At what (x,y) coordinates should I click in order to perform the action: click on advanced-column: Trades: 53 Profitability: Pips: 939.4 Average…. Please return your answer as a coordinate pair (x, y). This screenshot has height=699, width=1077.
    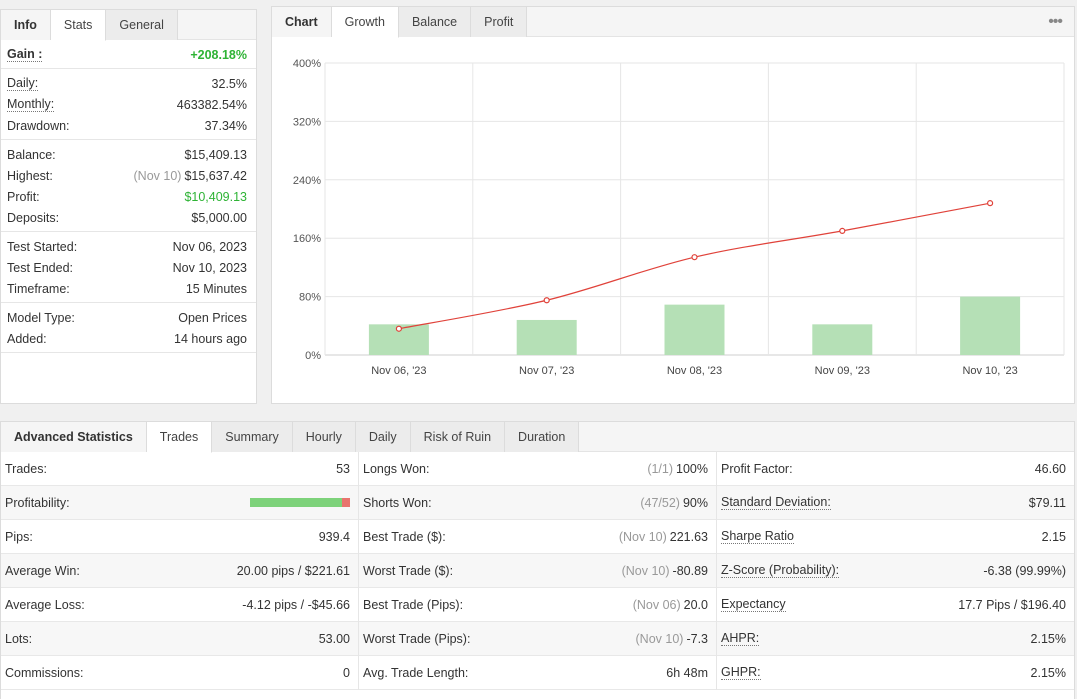
    Looking at the image, I should click on (180, 571).